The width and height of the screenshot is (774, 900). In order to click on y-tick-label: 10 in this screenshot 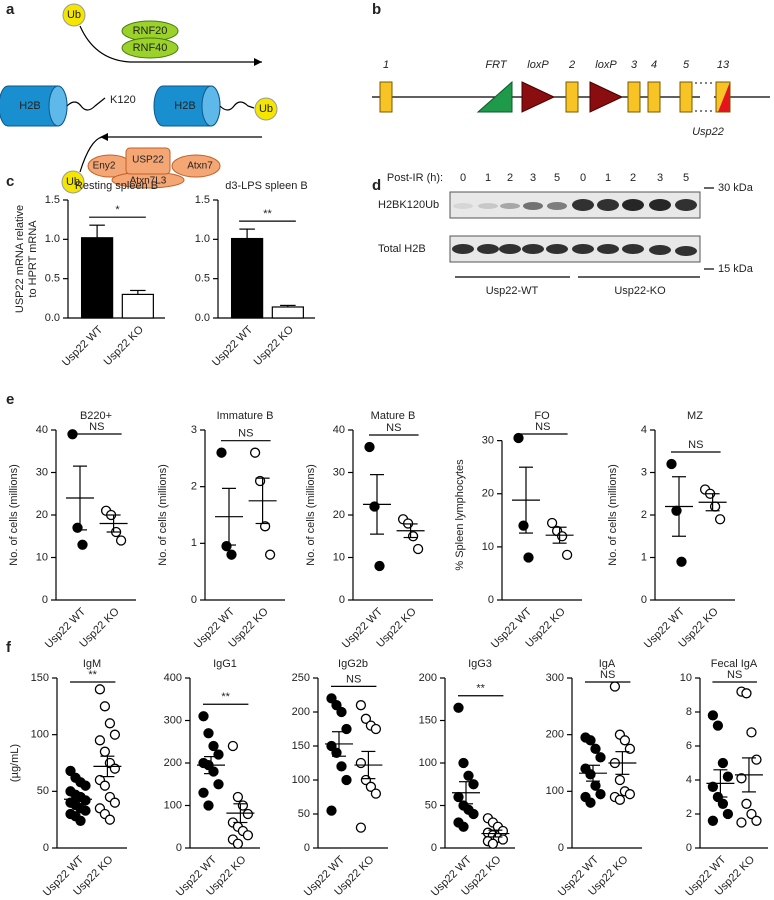, I will do `click(339, 557)`.